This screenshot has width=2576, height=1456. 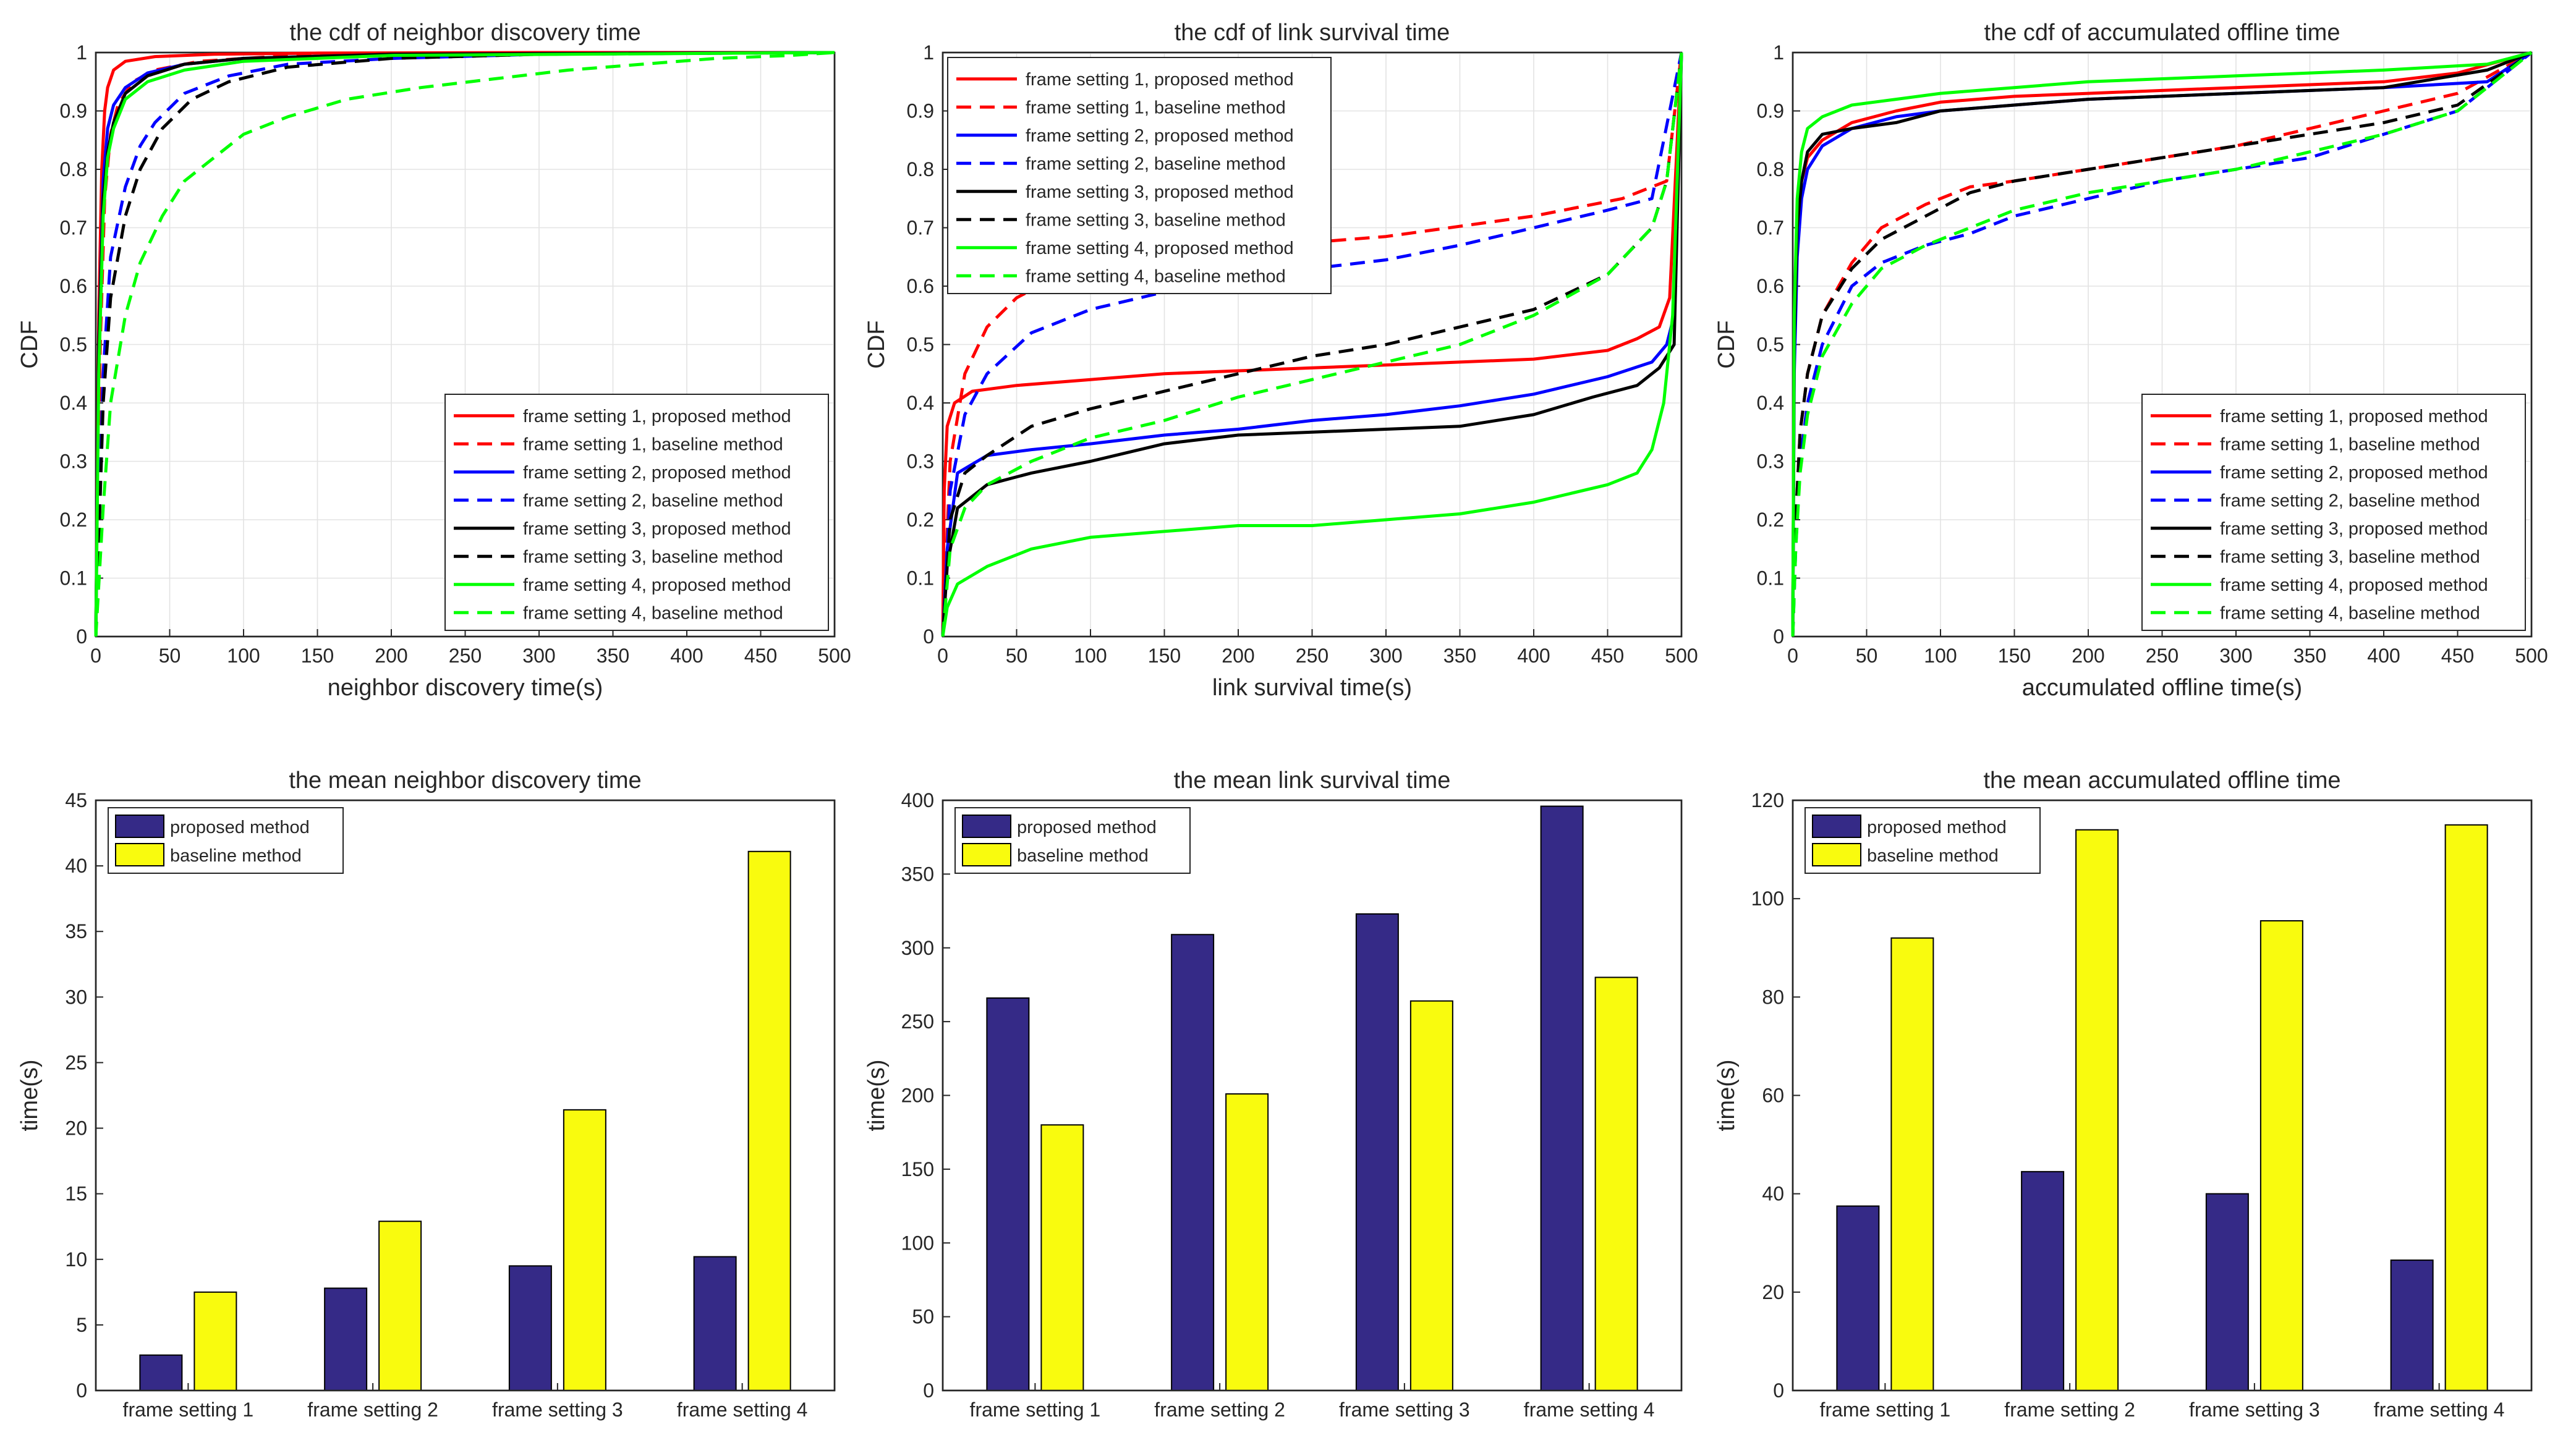 I want to click on chart-title: the mean link survival time, so click(x=1312, y=781).